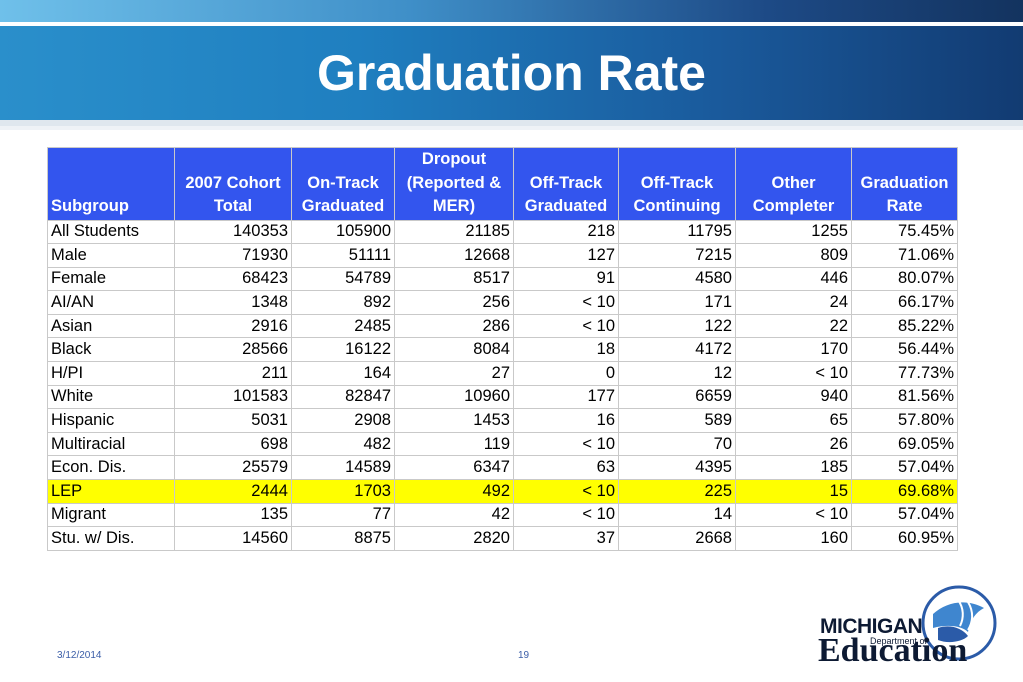 This screenshot has width=1023, height=682. I want to click on column-header-line: Subgroup, so click(90, 206).